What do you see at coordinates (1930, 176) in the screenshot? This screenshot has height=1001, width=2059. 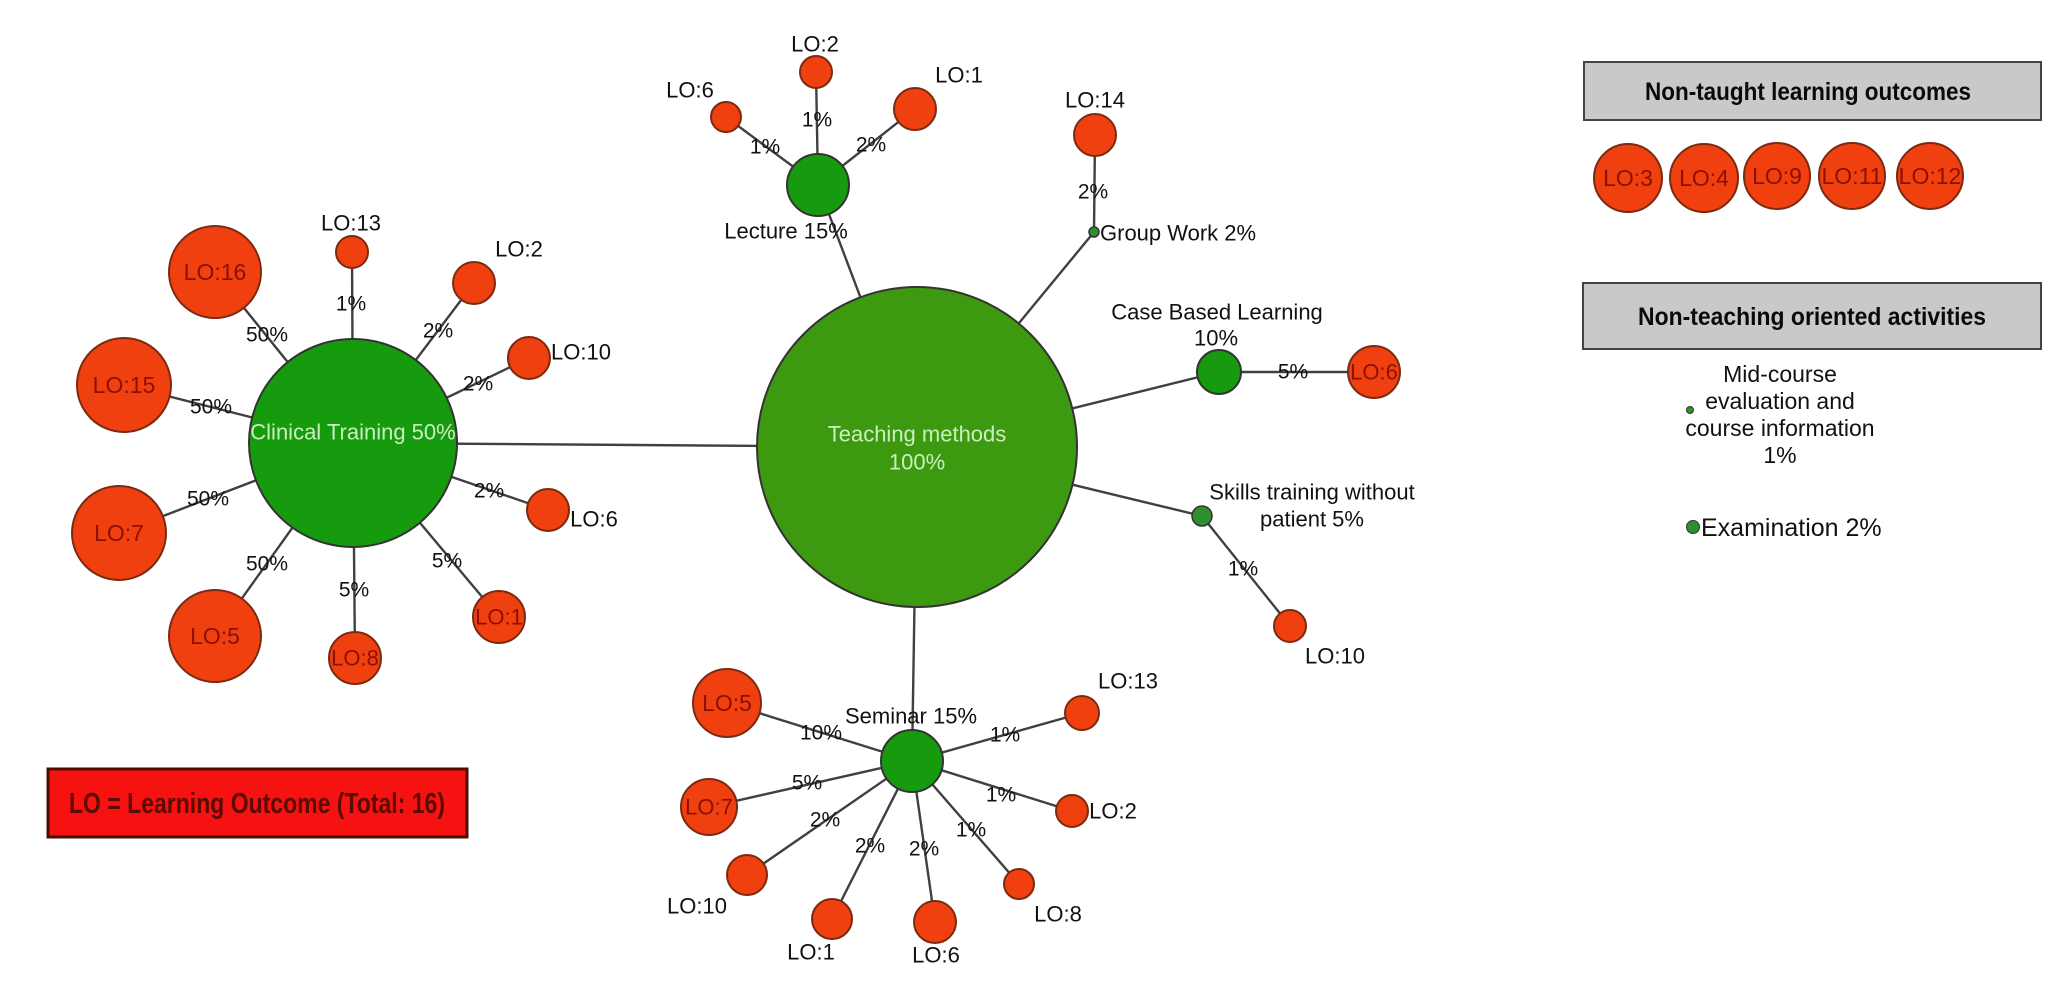 I see `svg-text: LO:12` at bounding box center [1930, 176].